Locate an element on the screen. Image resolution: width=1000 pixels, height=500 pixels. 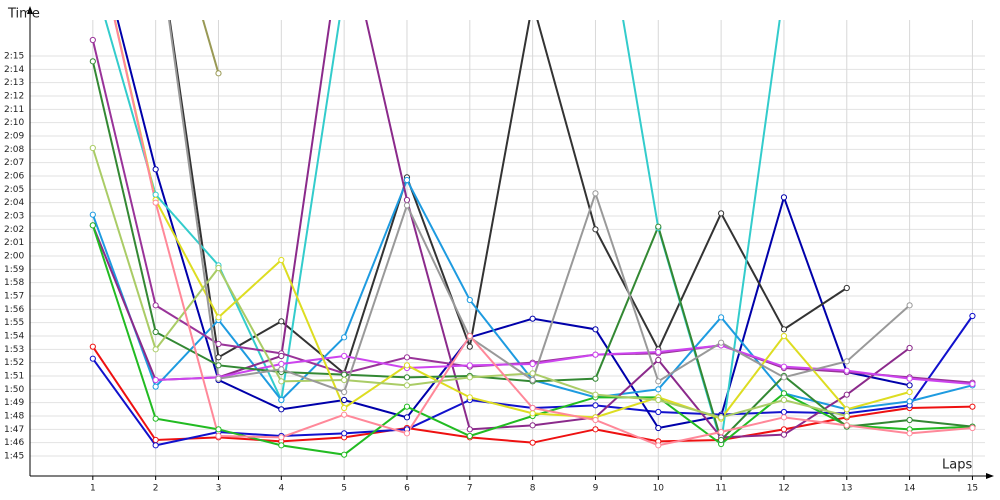
x-axis-label: Laps is located at coordinates (957, 465).